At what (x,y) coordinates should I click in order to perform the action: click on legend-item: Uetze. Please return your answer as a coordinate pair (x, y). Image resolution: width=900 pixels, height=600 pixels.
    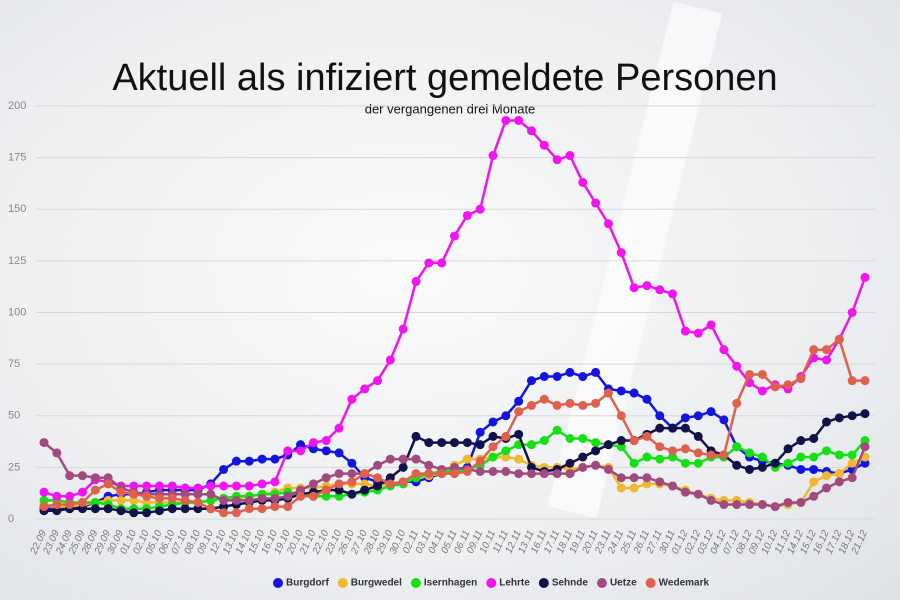
    Looking at the image, I should click on (616, 583).